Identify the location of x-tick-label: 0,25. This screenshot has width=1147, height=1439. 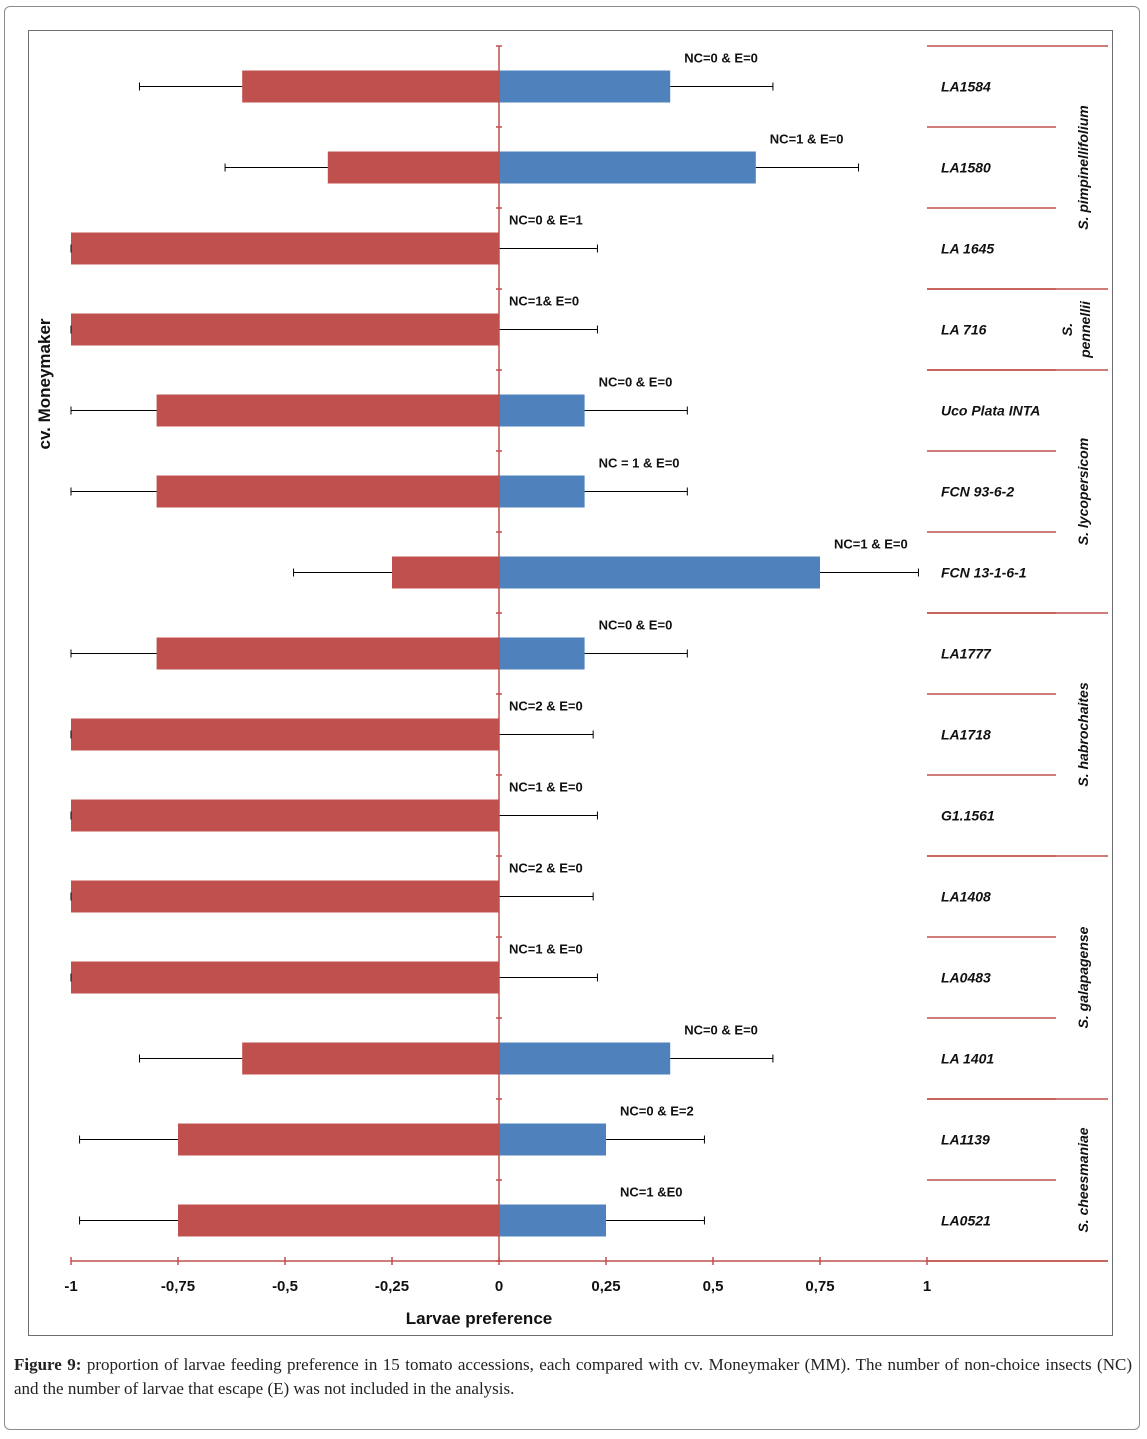
(605, 1286).